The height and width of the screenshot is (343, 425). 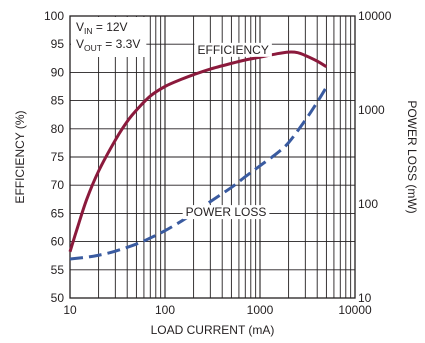 I want to click on y-axis-title-right: POWER LOSS (mW), so click(x=412, y=156).